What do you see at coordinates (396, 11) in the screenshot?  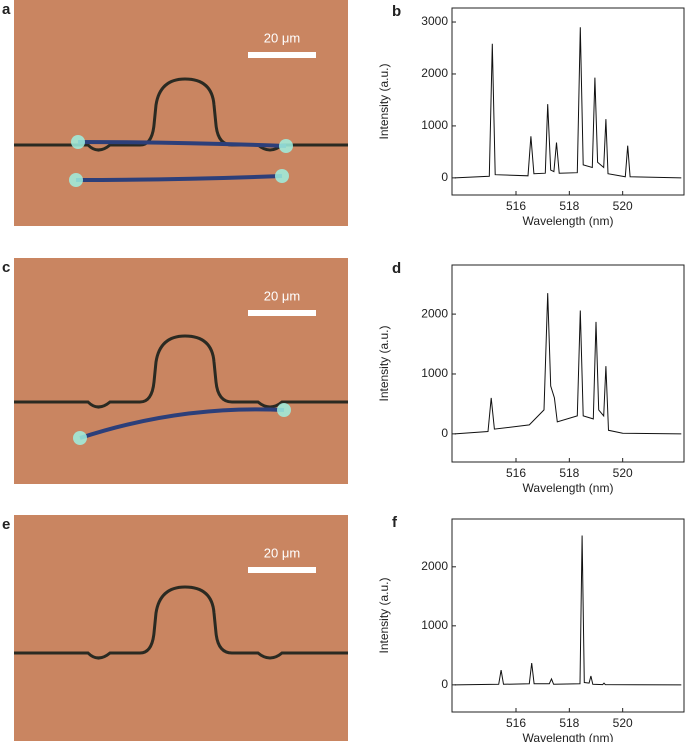 I see `panel-label: b` at bounding box center [396, 11].